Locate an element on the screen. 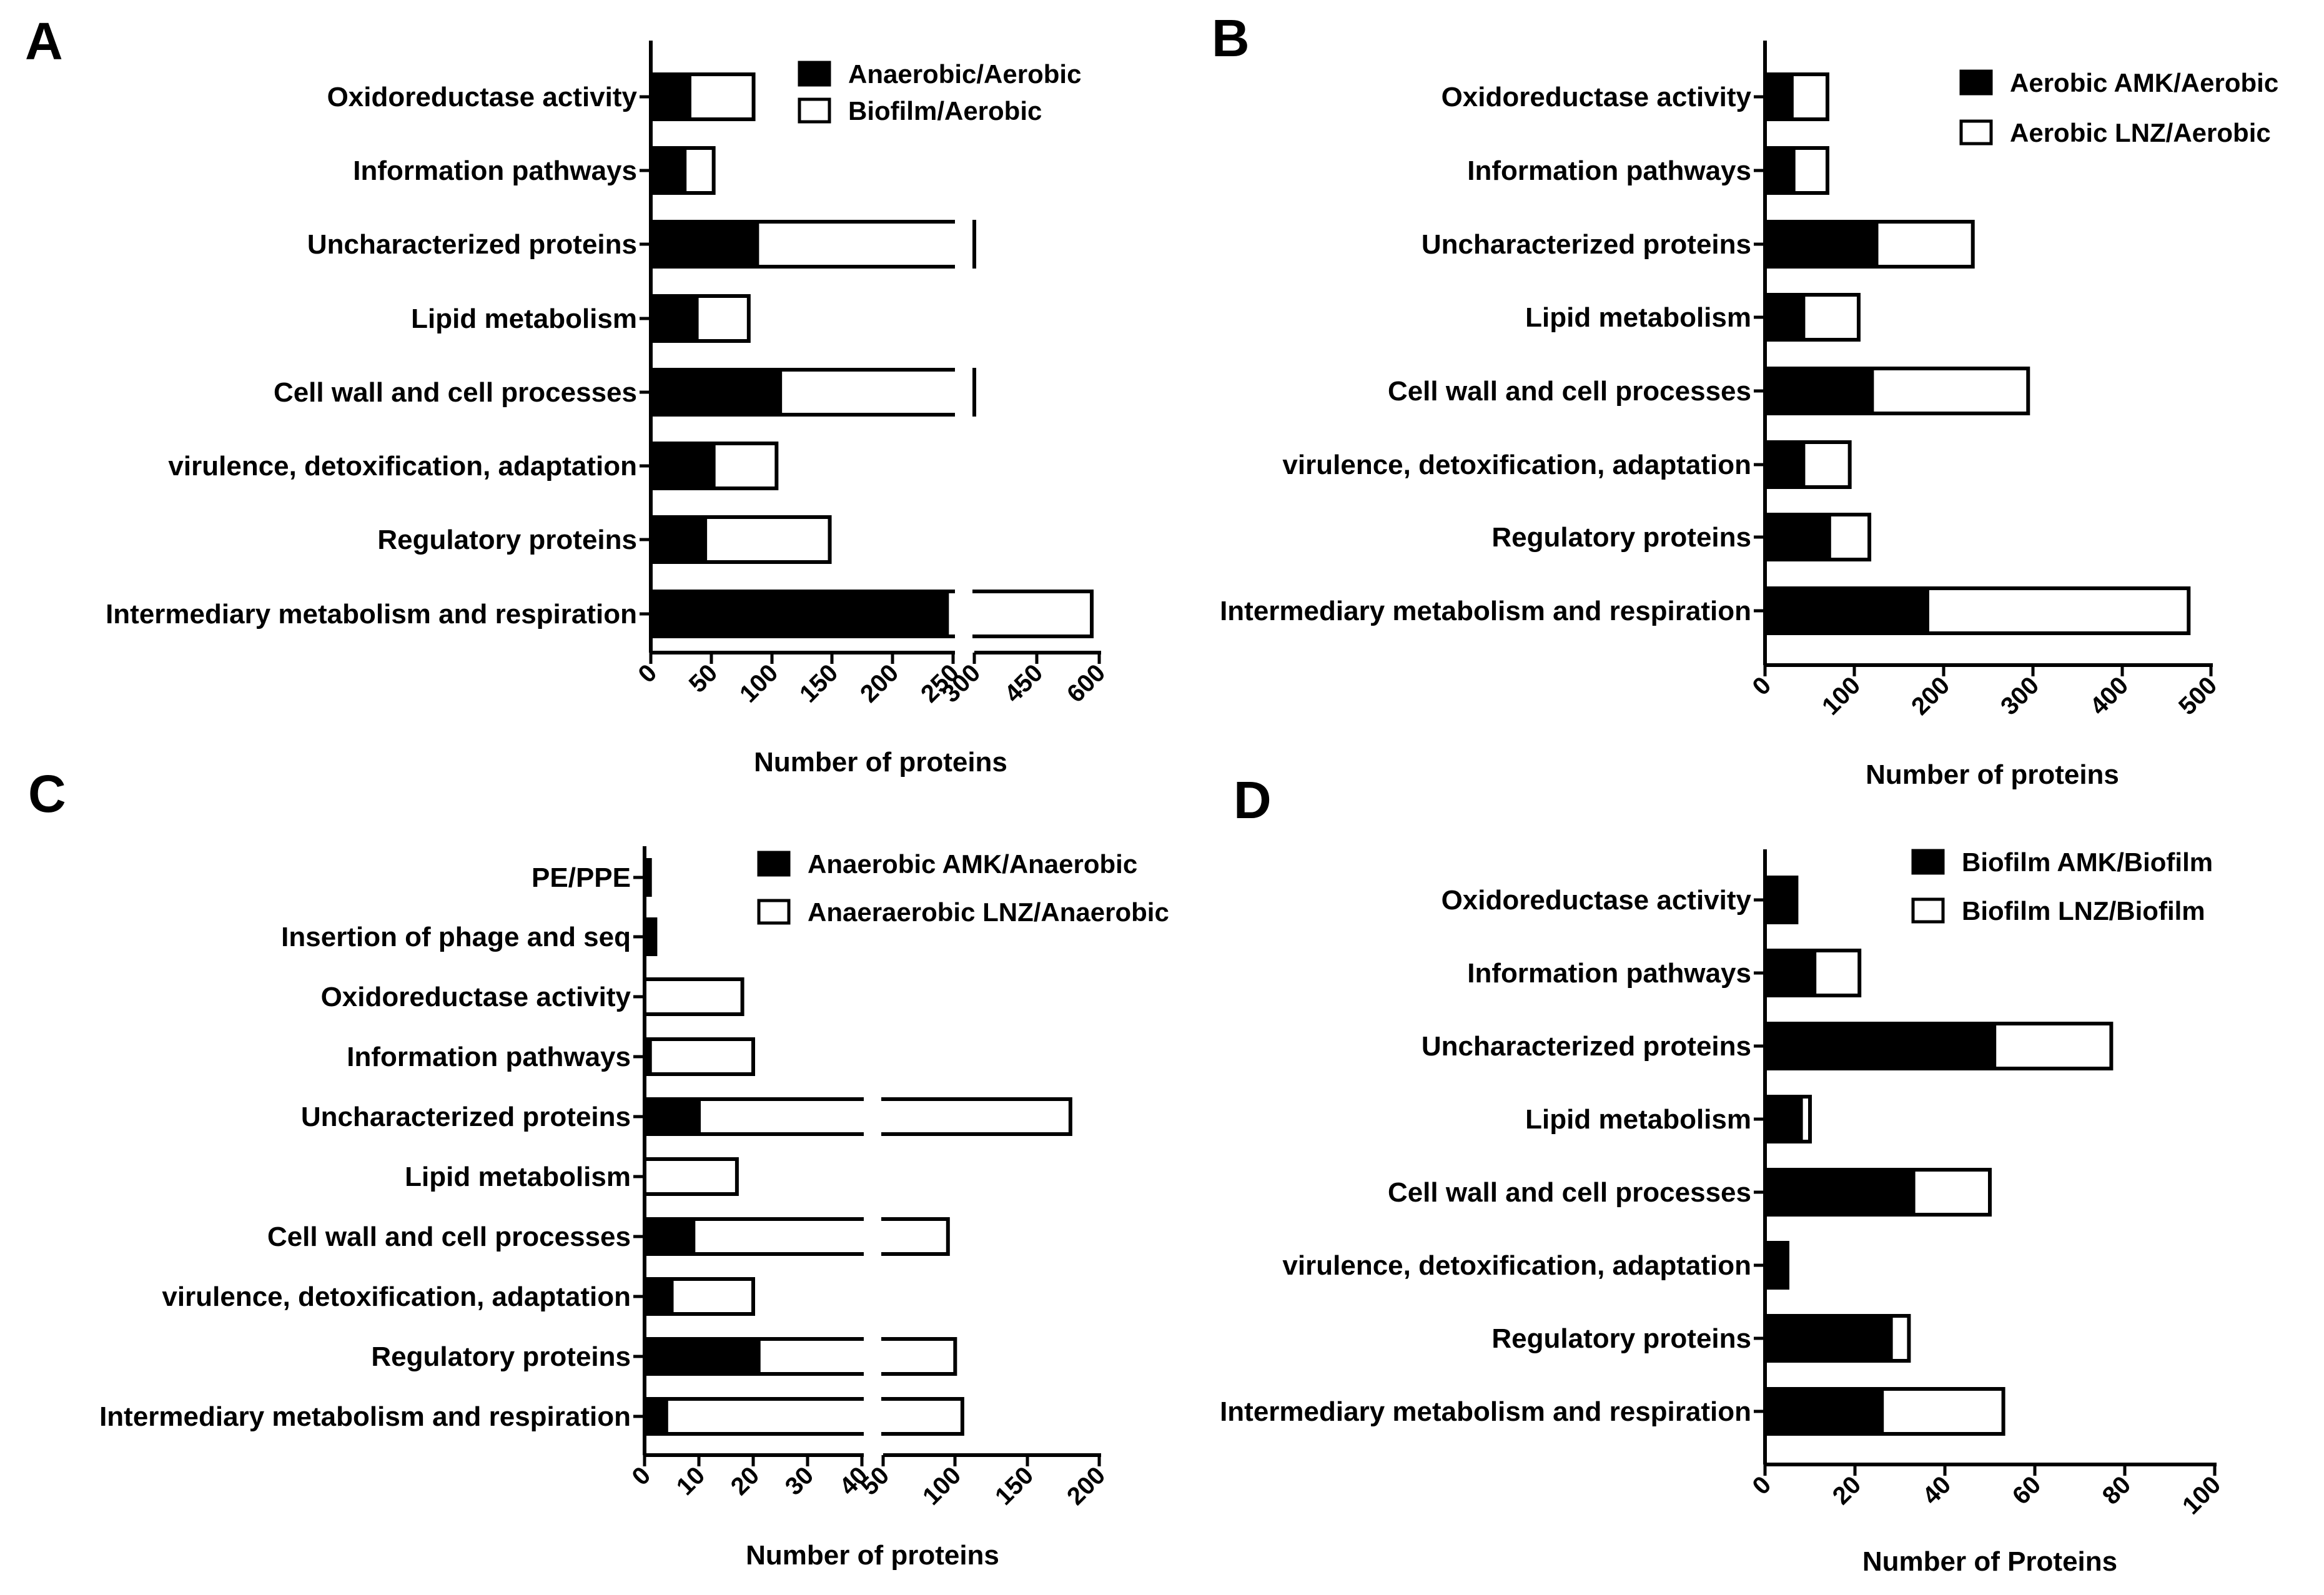 The height and width of the screenshot is (1595, 2324). x-tick-label: 10 is located at coordinates (691, 1481).